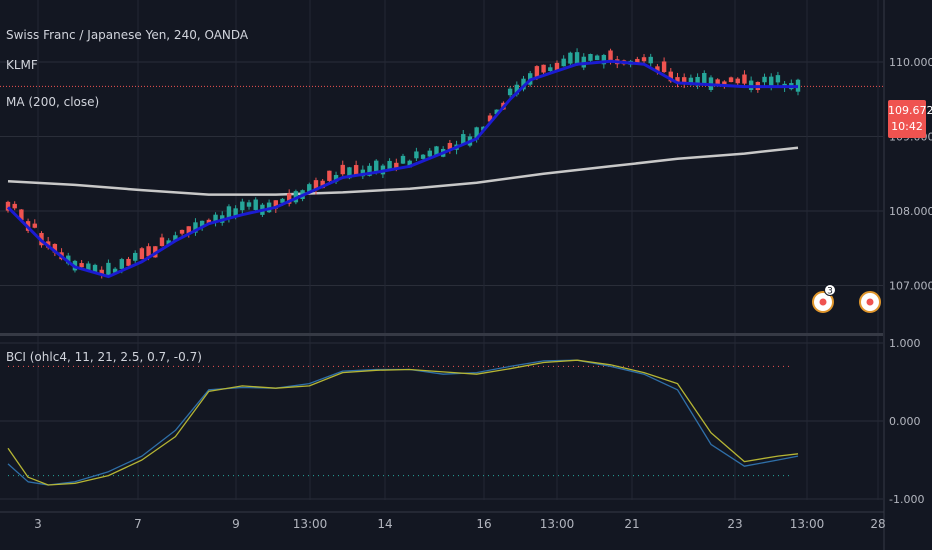 Image resolution: width=932 pixels, height=550 pixels. I want to click on indicator-klmf-label: KLMF, so click(22, 65).